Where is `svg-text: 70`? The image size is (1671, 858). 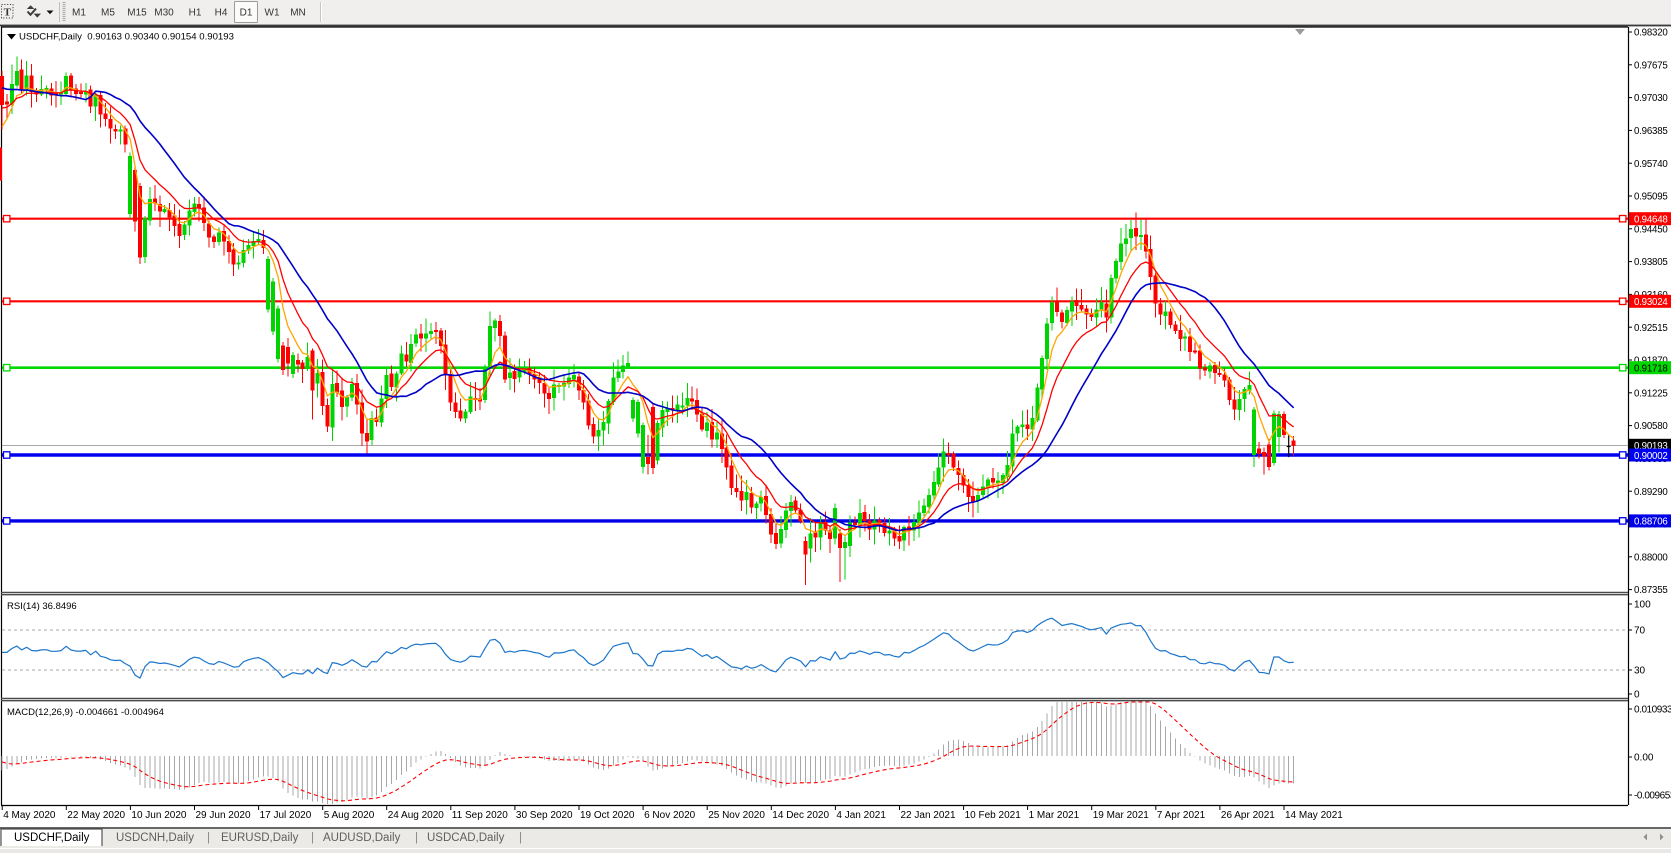
svg-text: 70 is located at coordinates (1640, 631).